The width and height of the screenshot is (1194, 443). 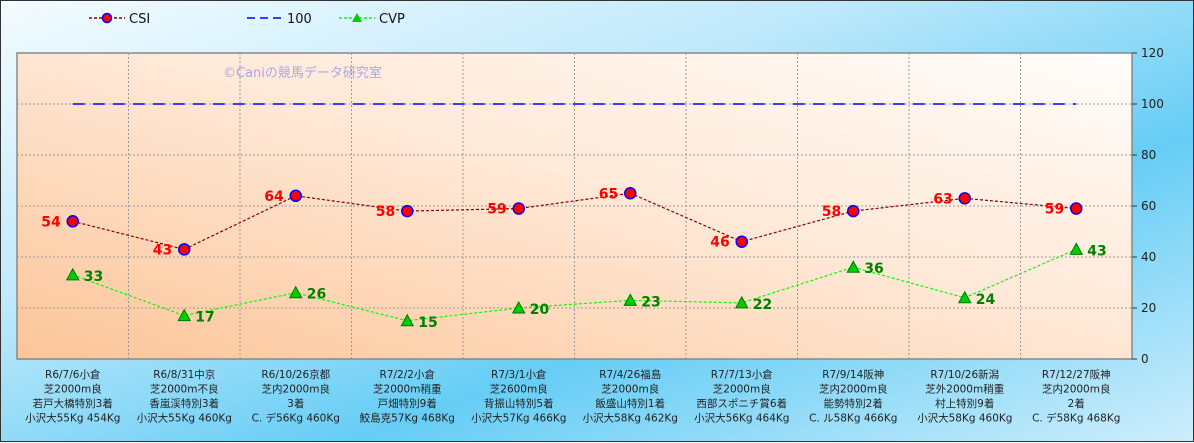 I want to click on cvp-data-label: 43, so click(x=1096, y=251).